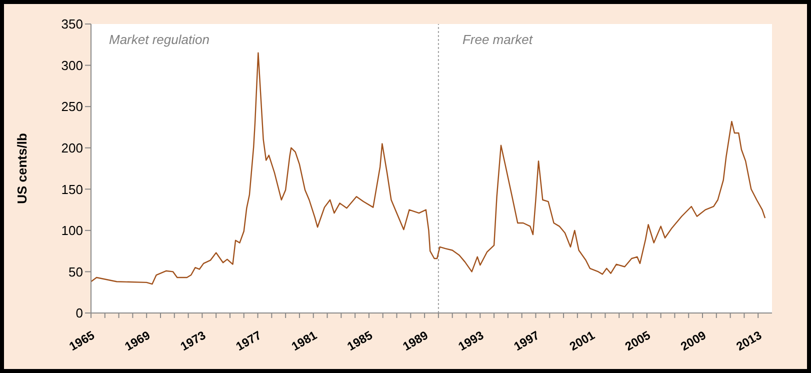 The image size is (811, 373). I want to click on y-tick-label: 150, so click(72, 189).